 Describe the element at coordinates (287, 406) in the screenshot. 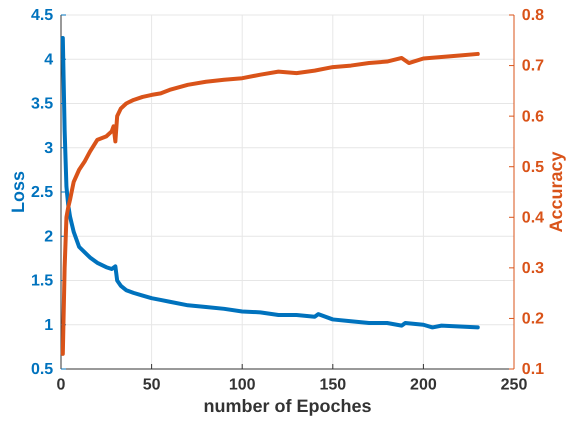

I see `x-axis-title: number of Epoches` at that location.